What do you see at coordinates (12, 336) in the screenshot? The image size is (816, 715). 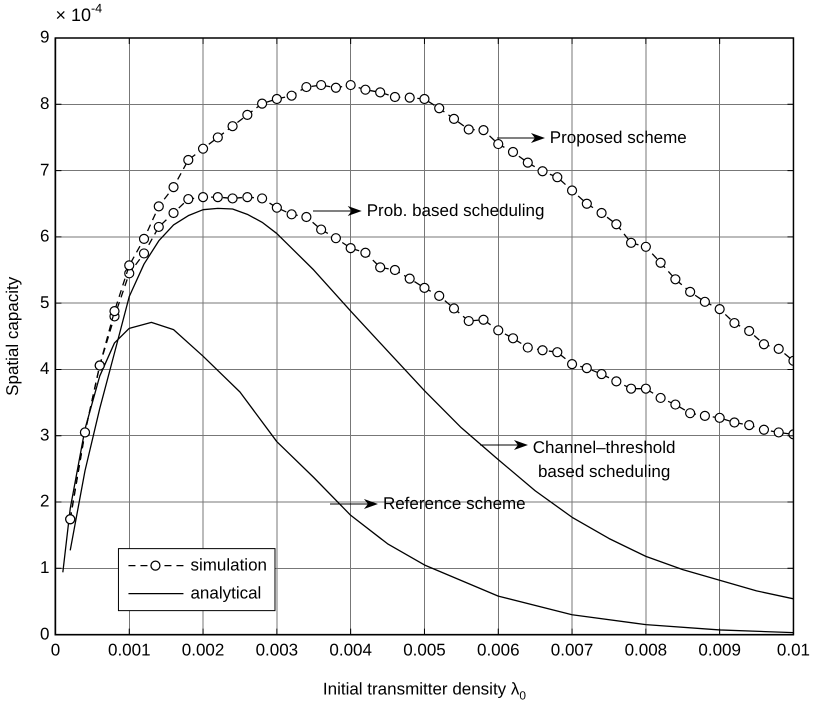 I see `y-axis-title: Spatial capacity` at bounding box center [12, 336].